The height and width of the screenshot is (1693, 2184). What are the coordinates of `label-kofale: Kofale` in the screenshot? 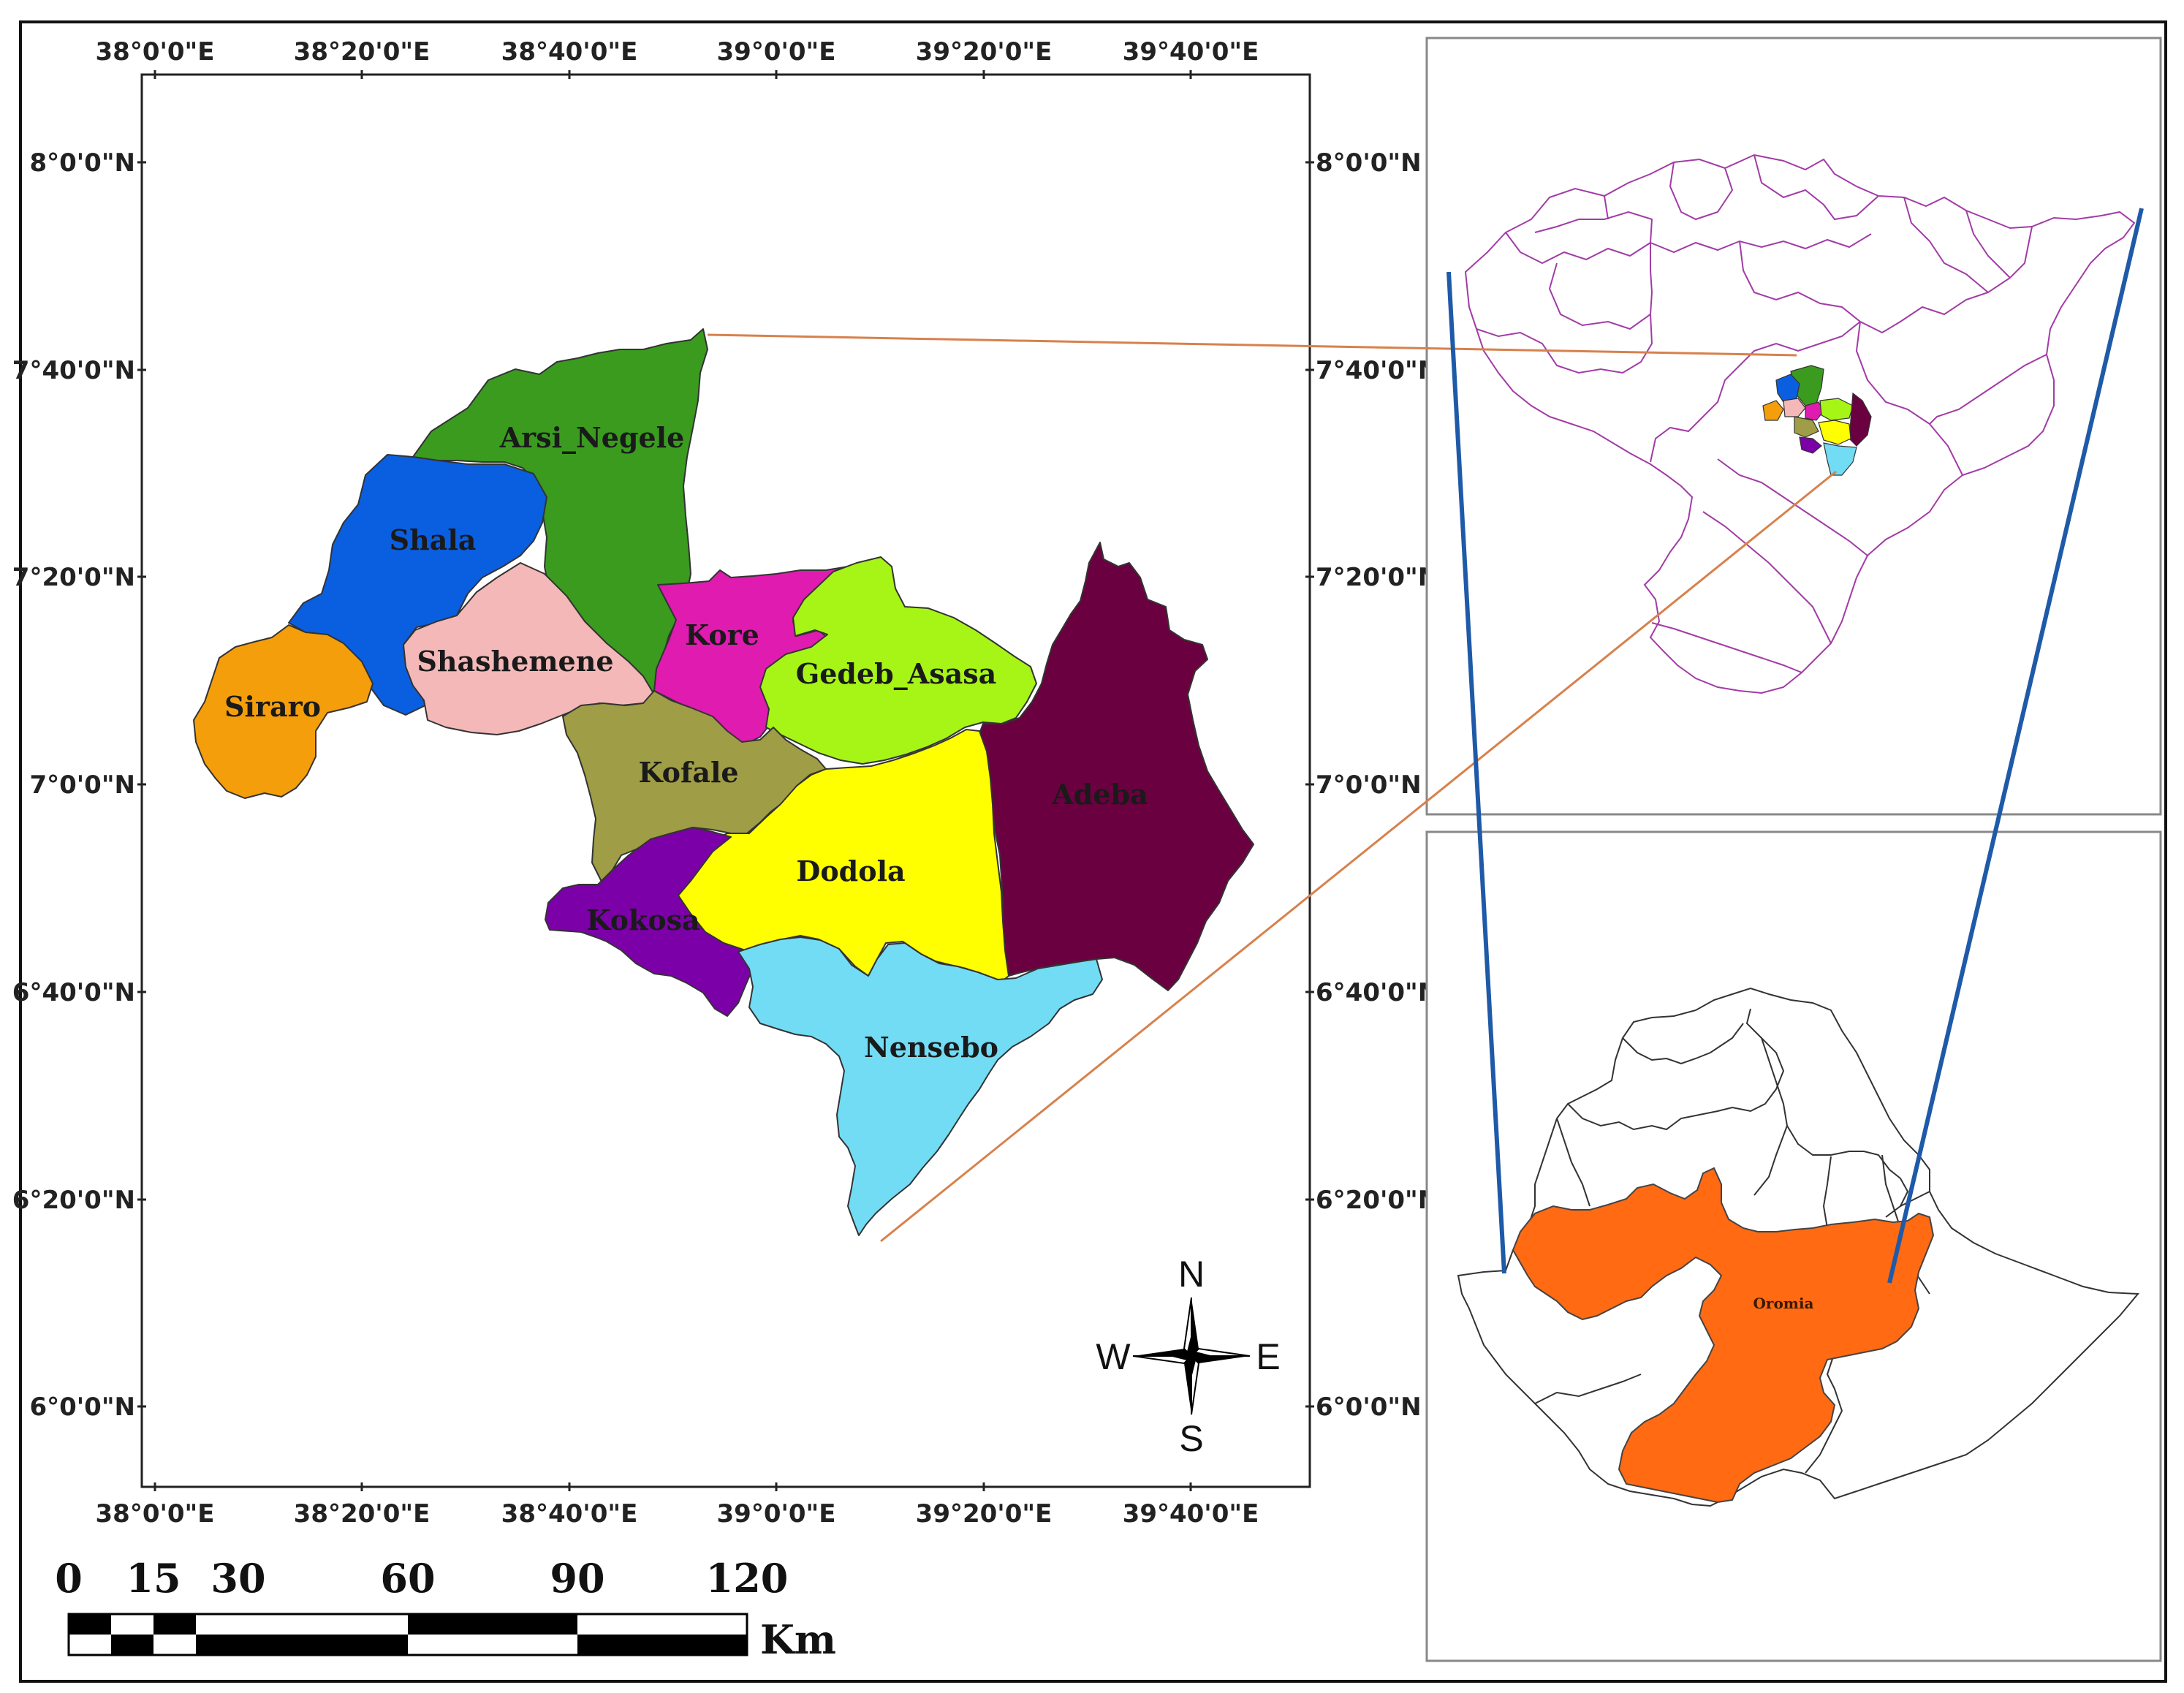 It's located at (688, 773).